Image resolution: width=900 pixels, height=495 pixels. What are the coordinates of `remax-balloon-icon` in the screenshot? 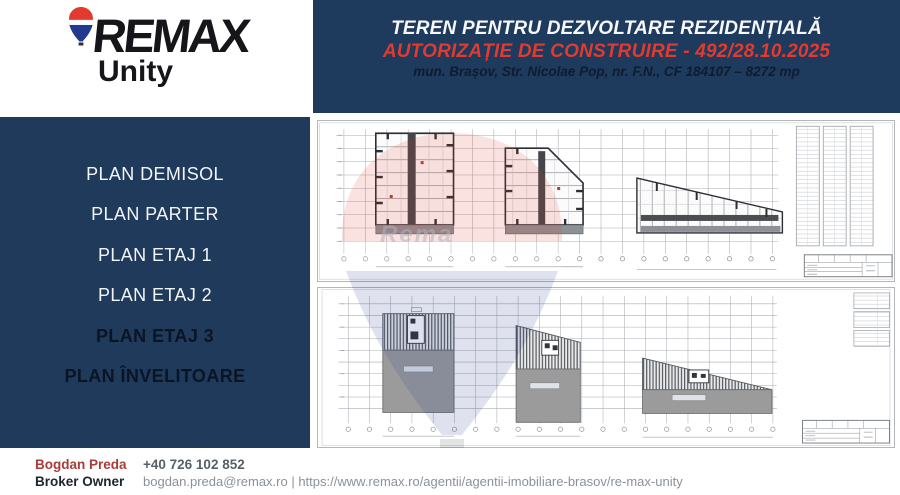 It's located at (81, 26).